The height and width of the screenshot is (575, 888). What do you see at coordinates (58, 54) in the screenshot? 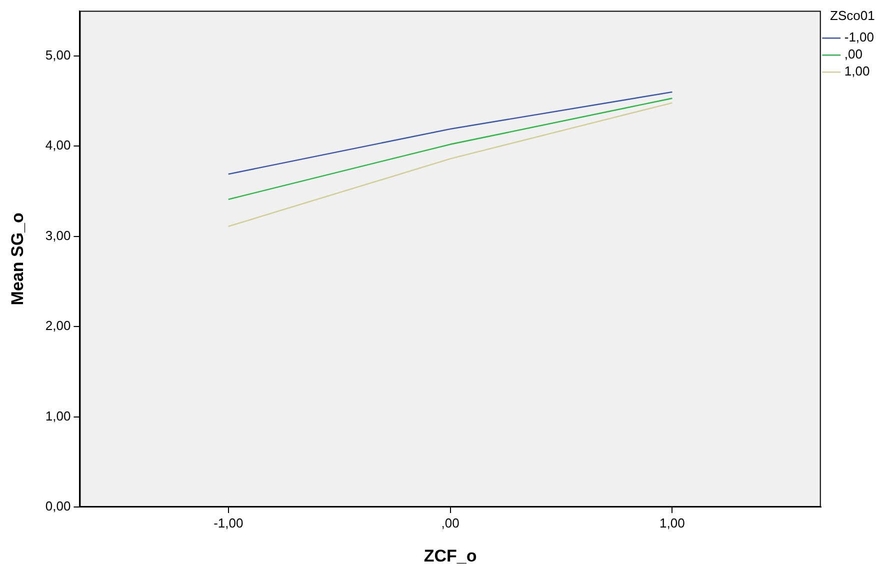
I see `y-tick-label: 5,00` at bounding box center [58, 54].